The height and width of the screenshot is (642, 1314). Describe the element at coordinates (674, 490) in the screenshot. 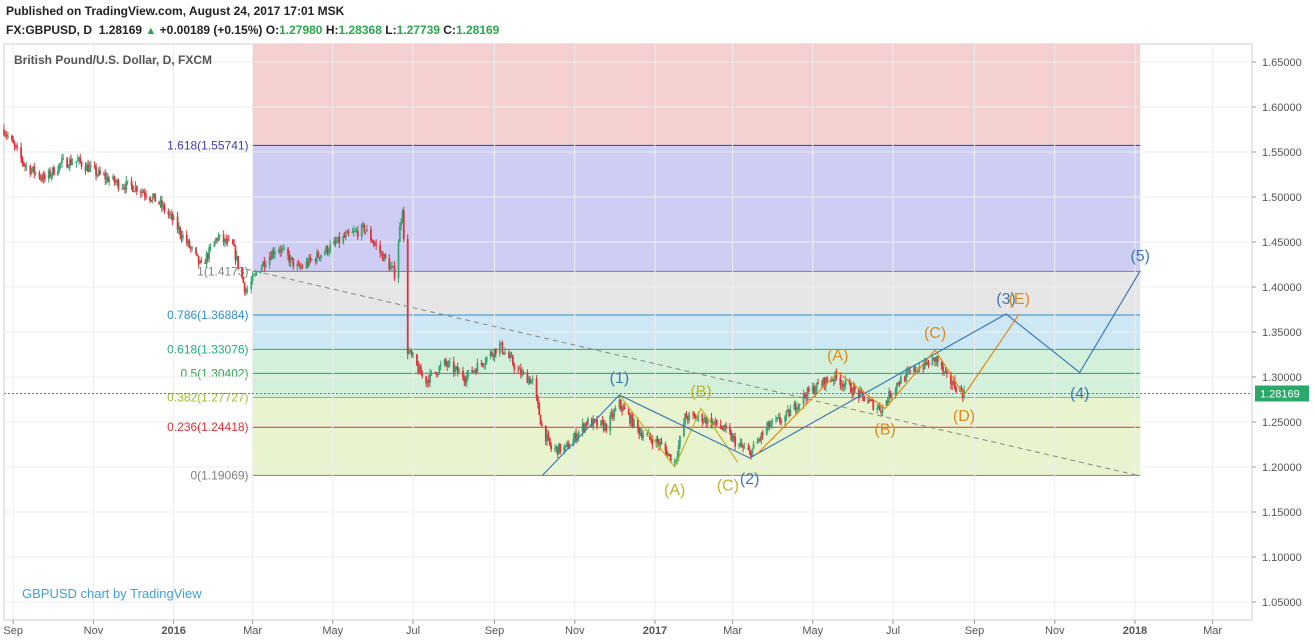

I see `wave-yellow-label: (A)` at that location.